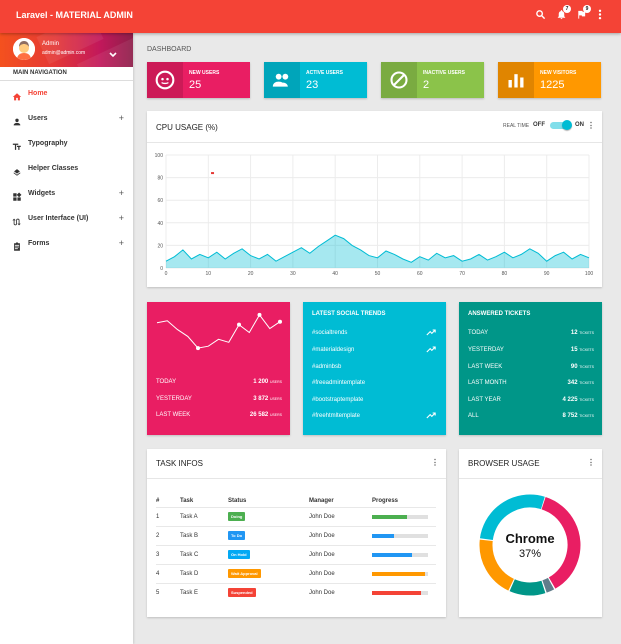 The height and width of the screenshot is (644, 621). What do you see at coordinates (198, 80) in the screenshot?
I see `infobox-new-users: NEW USERS 25` at bounding box center [198, 80].